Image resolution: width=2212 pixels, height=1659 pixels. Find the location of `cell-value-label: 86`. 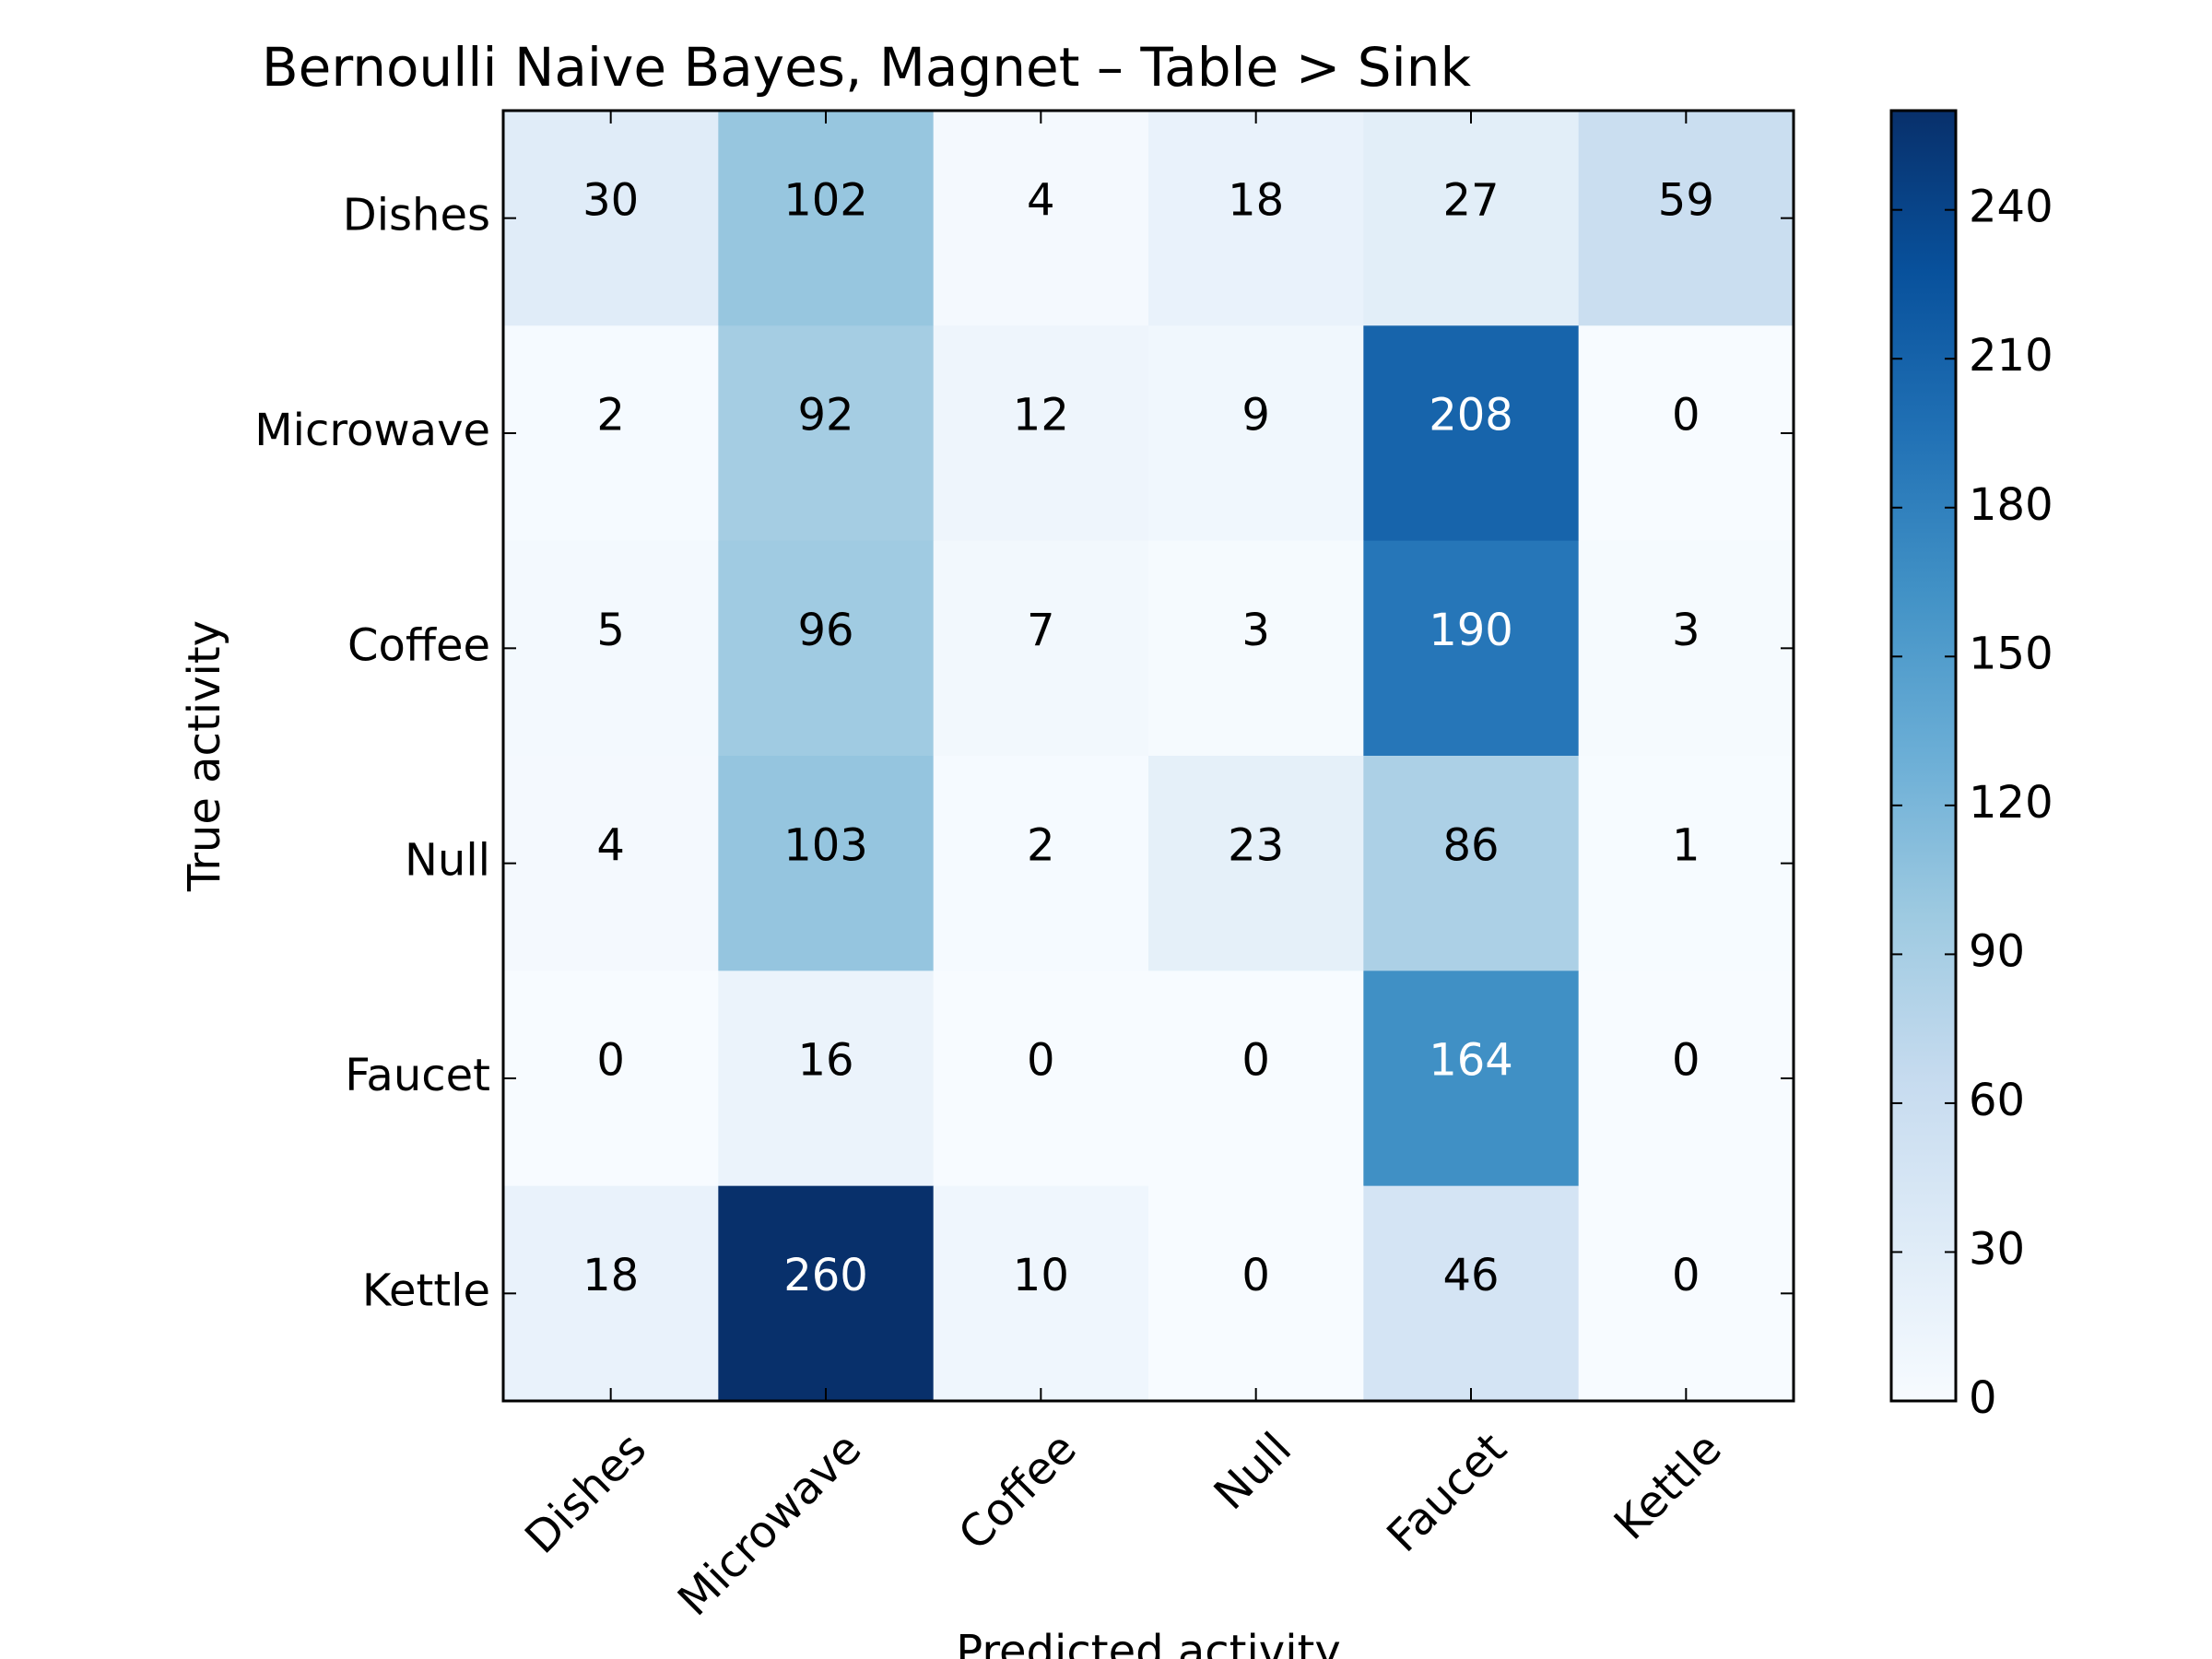

cell-value-label: 86 is located at coordinates (1470, 845).